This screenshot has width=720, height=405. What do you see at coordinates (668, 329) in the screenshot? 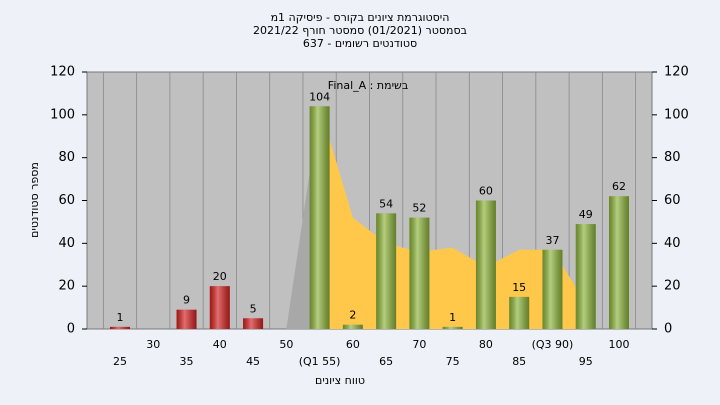
I see `y2-tick-label: 0` at bounding box center [668, 329].